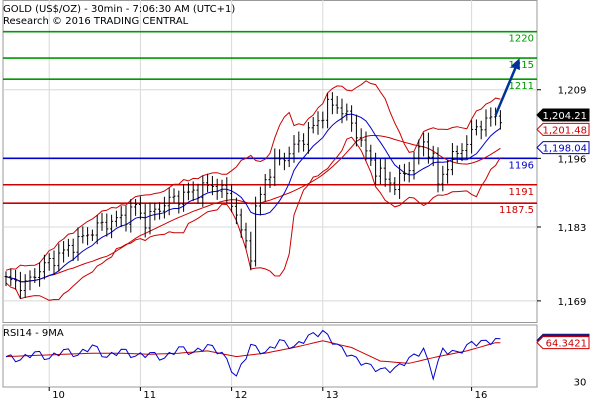 Image resolution: width=590 pixels, height=400 pixels. I want to click on rsi-panel, so click(253, 355).